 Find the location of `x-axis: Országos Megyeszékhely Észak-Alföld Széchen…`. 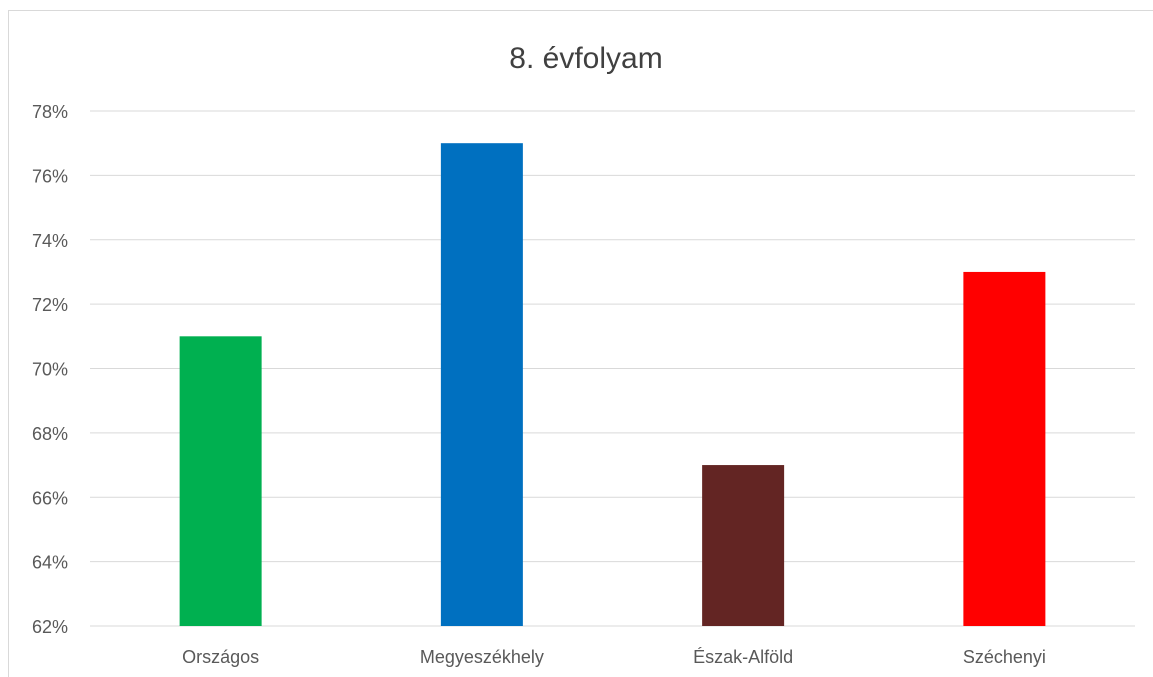

x-axis: Országos Megyeszékhely Észak-Alföld Széchen… is located at coordinates (614, 657).